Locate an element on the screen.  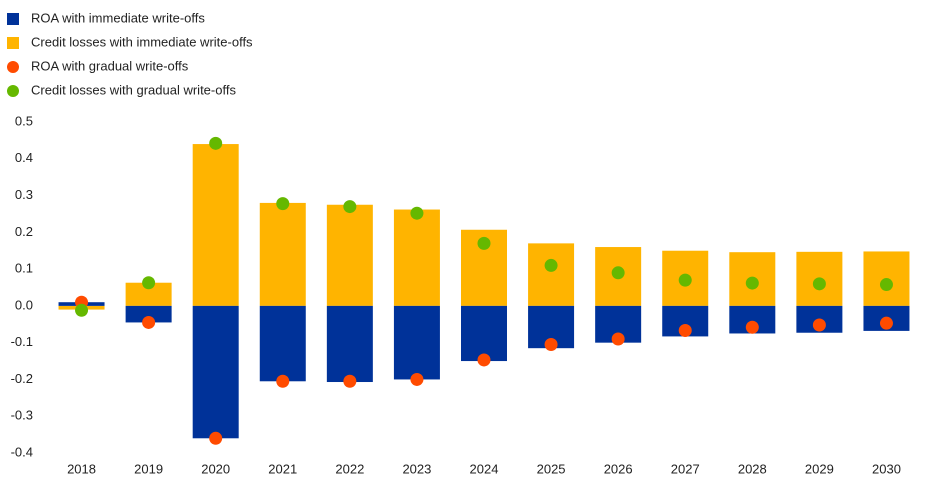
y-tick-label: 0.4 is located at coordinates (24, 157).